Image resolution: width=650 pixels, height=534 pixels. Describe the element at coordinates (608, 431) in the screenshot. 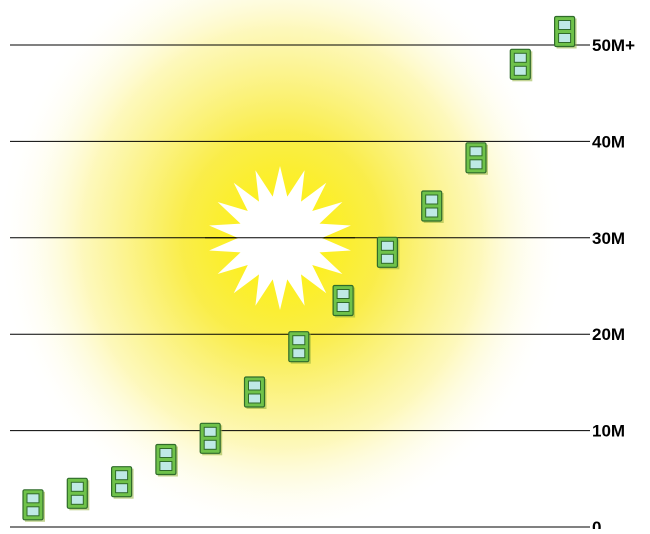

I see `y-tick-label-1: 10M` at that location.